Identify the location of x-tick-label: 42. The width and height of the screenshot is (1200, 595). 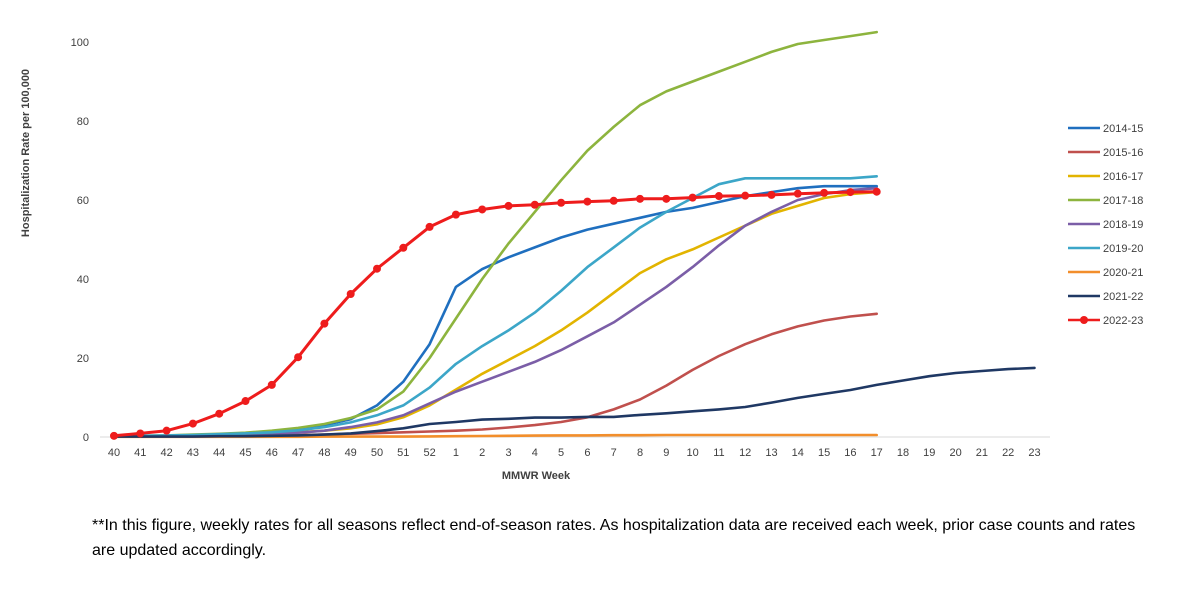
(166, 453).